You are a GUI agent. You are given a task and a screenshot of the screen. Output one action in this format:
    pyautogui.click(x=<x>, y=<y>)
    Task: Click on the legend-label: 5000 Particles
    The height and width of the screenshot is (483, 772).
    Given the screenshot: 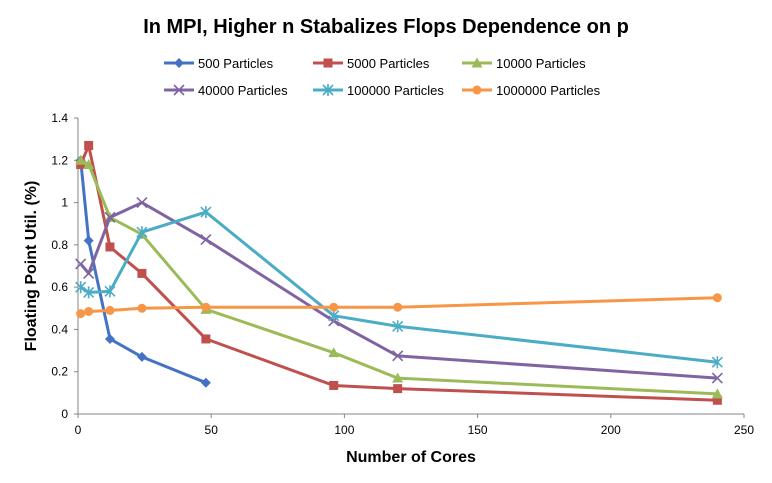 What is the action you would take?
    pyautogui.click(x=388, y=63)
    